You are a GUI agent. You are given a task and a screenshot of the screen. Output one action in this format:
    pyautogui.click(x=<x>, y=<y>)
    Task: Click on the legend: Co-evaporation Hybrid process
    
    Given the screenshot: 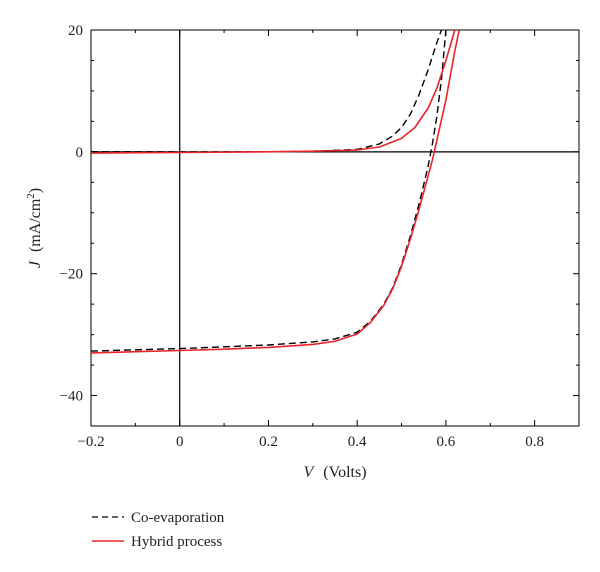 What is the action you would take?
    pyautogui.click(x=158, y=530)
    